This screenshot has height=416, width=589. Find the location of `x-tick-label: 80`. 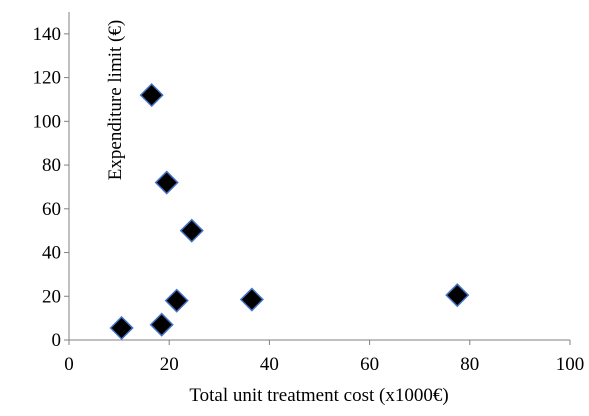

x-tick-label: 80 is located at coordinates (469, 364).